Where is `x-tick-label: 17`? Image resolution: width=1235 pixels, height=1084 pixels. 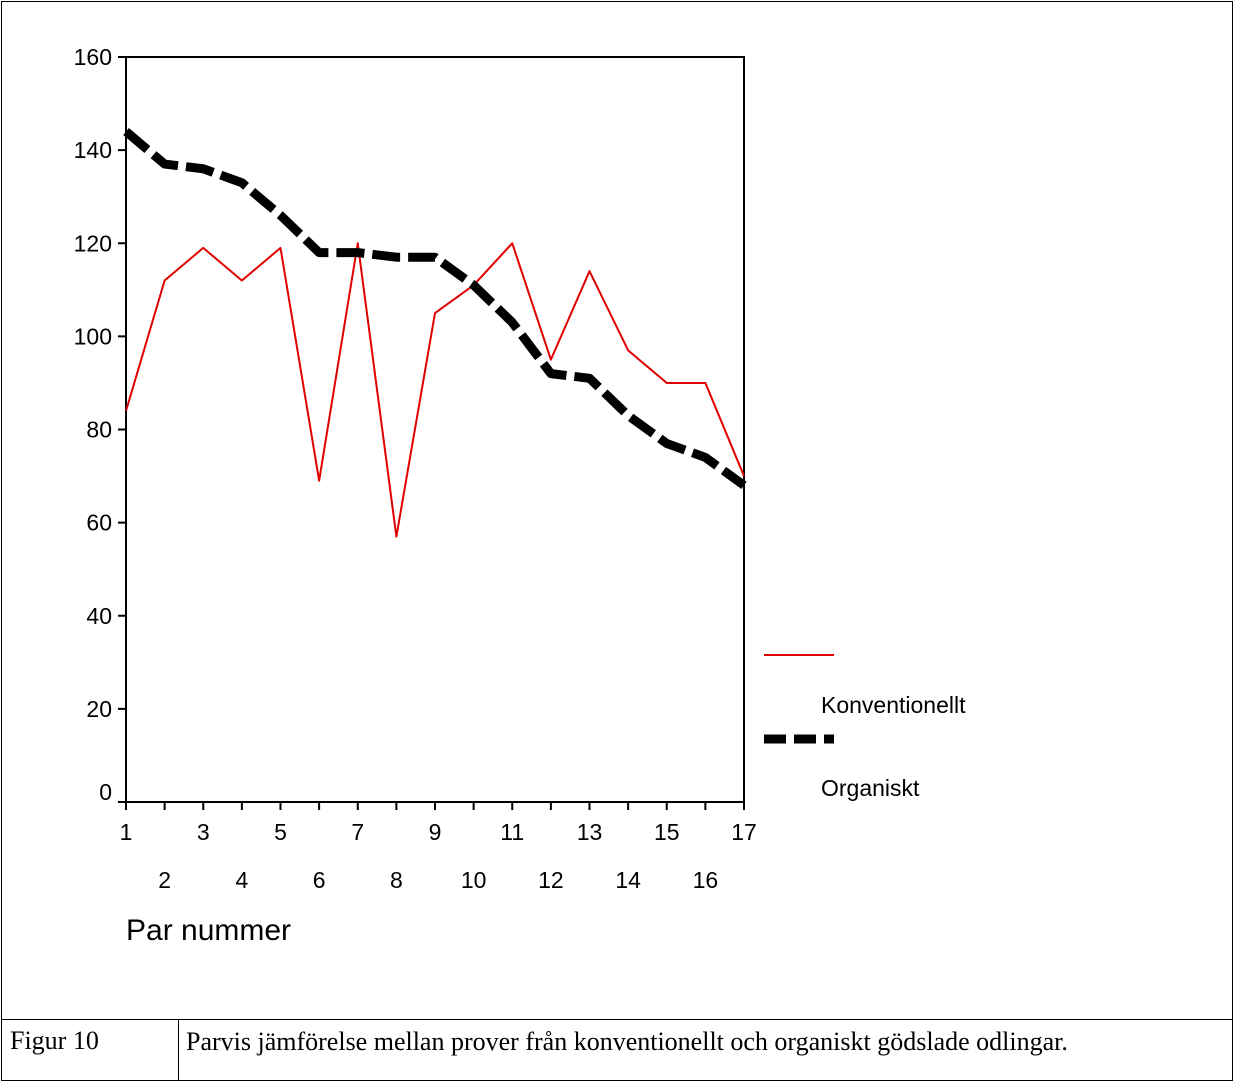
x-tick-label: 17 is located at coordinates (744, 832).